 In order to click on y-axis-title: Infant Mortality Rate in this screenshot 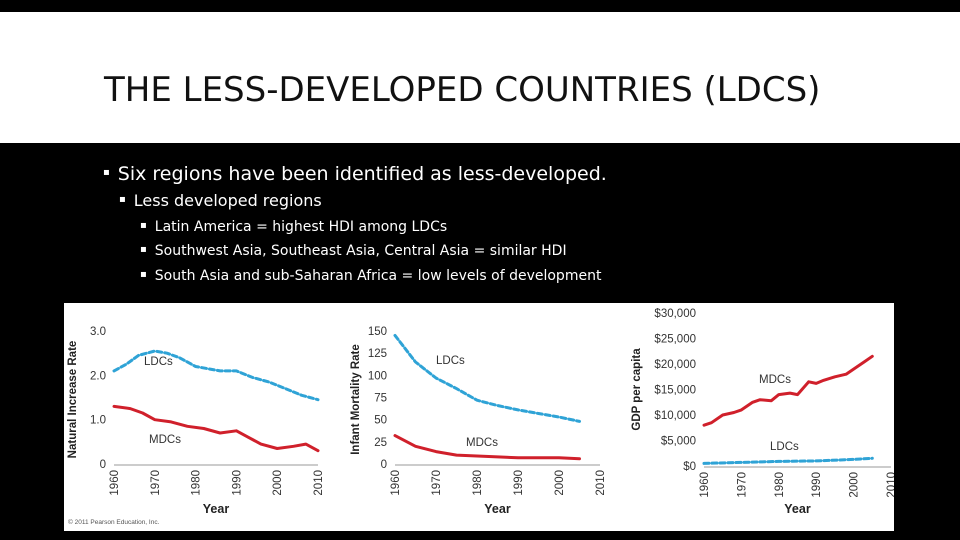, I will do `click(356, 399)`.